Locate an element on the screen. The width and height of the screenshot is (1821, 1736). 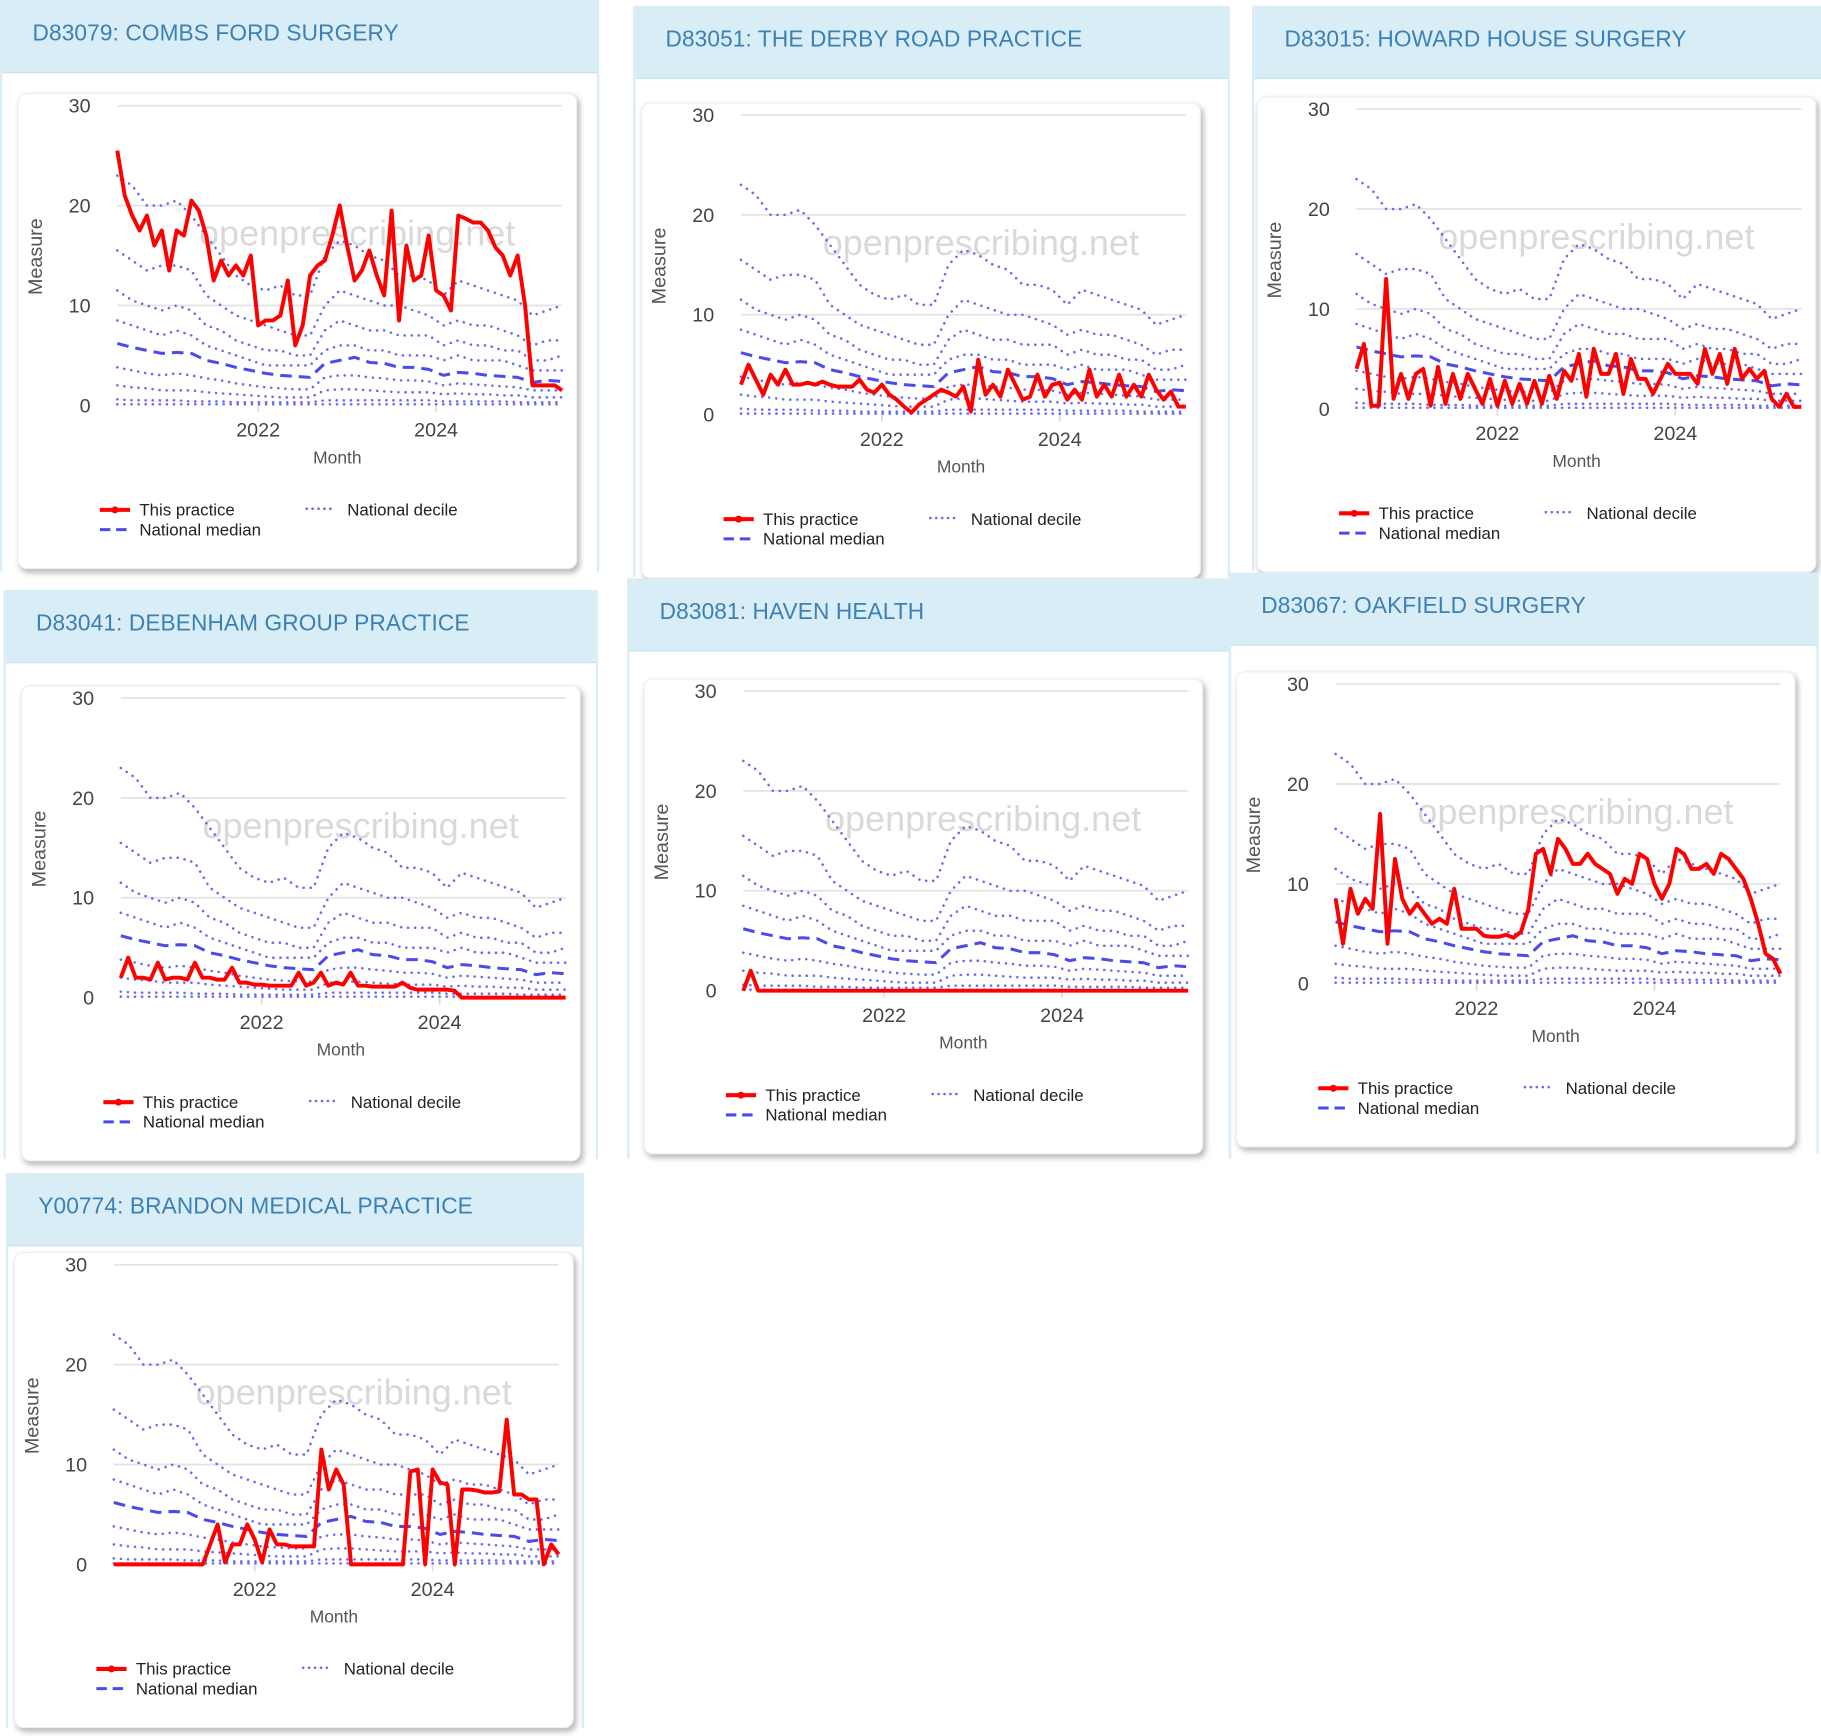
practice-title: D83051: THE DERBY ROAD PRACTICE is located at coordinates (874, 39).